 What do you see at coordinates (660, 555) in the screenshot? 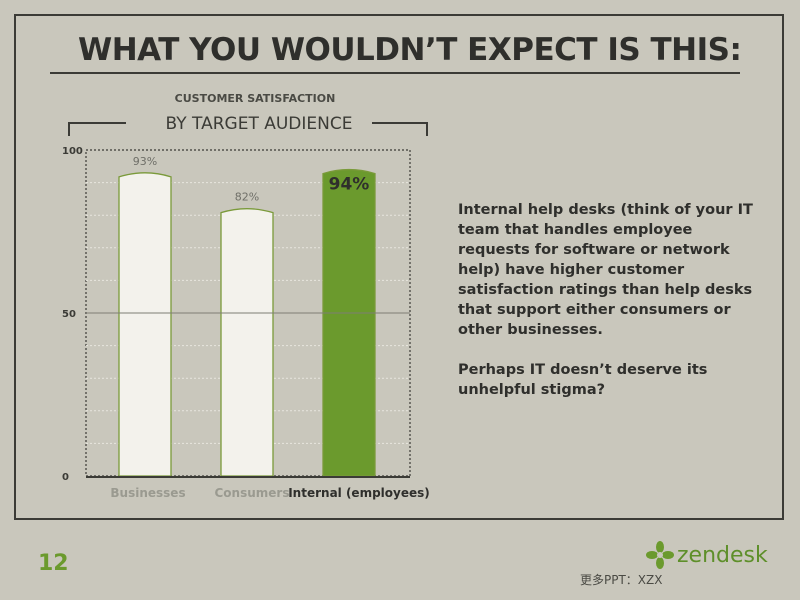
I see `zendesk-leaf-icon` at bounding box center [660, 555].